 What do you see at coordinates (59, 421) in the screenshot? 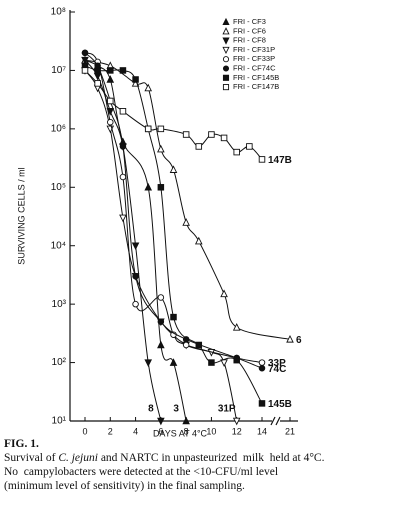
I see `y-tick-label: 10¹` at bounding box center [59, 421].